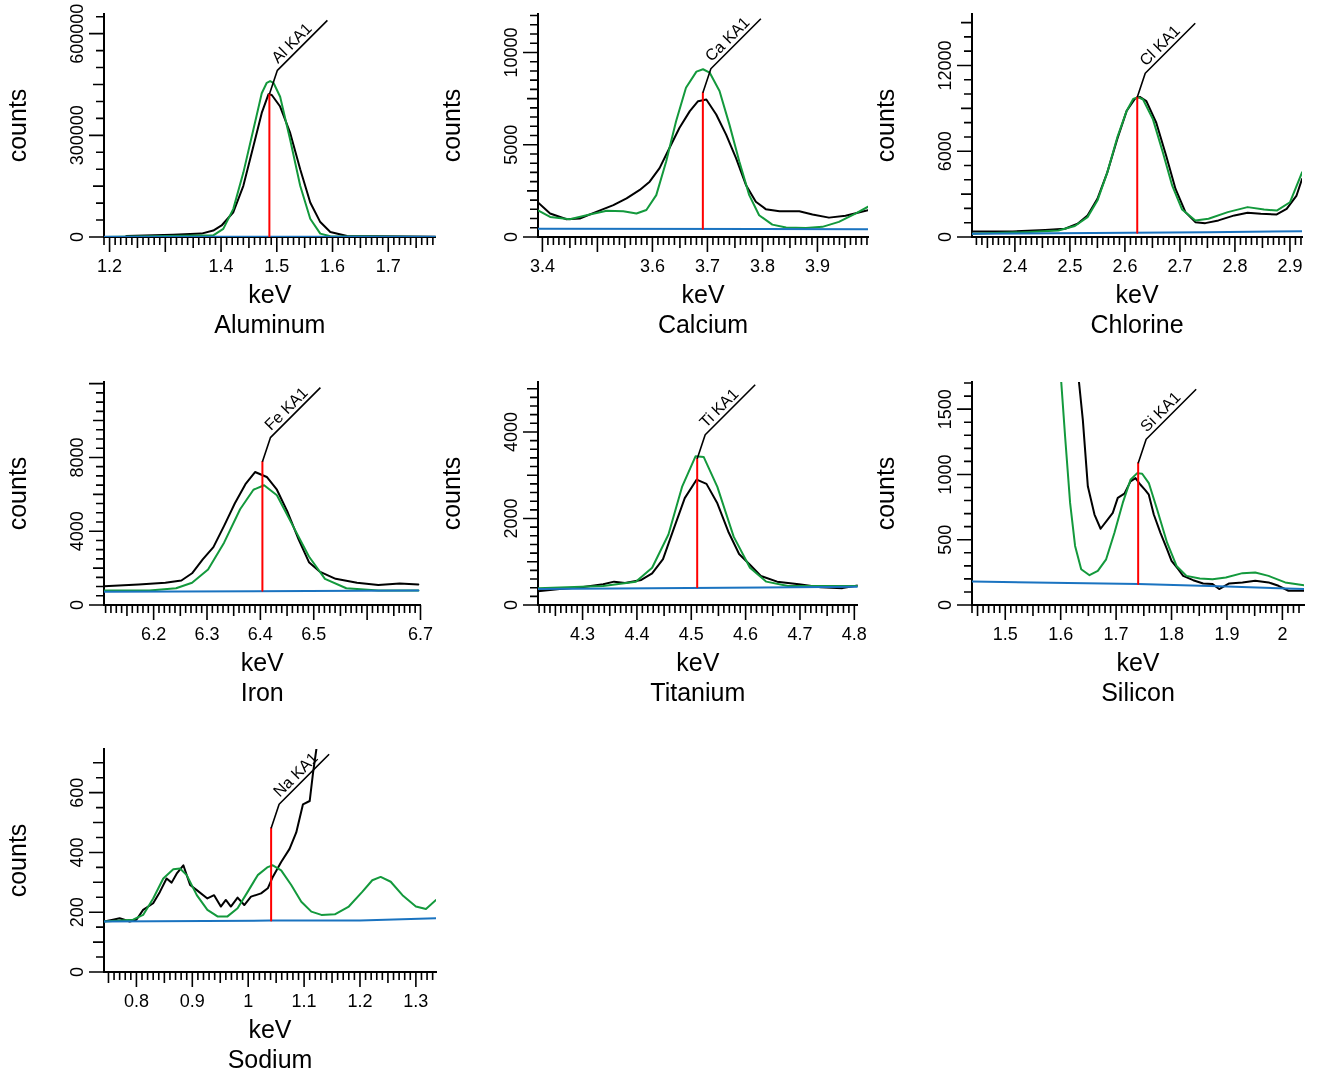 The height and width of the screenshot is (1082, 1326). I want to click on x-tick-label: 1.8, so click(1172, 633).